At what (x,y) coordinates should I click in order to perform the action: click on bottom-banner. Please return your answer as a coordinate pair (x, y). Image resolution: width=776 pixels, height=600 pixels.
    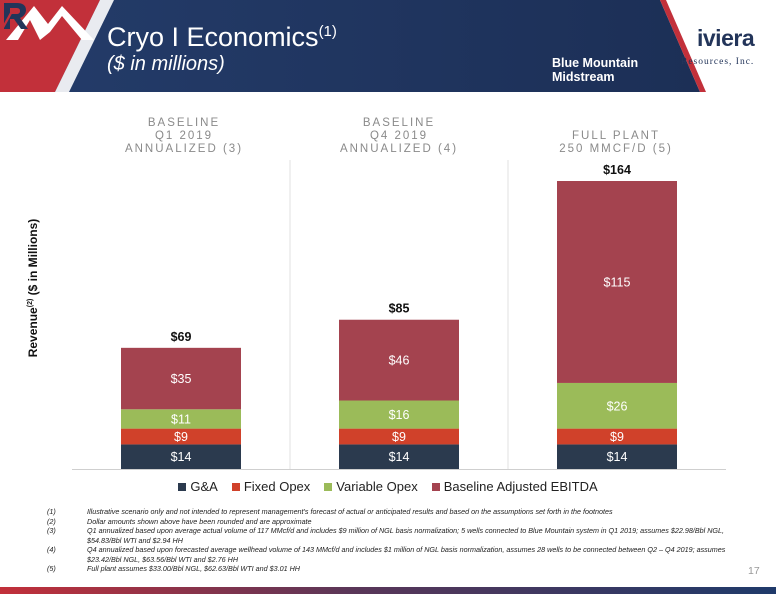
    Looking at the image, I should click on (388, 590).